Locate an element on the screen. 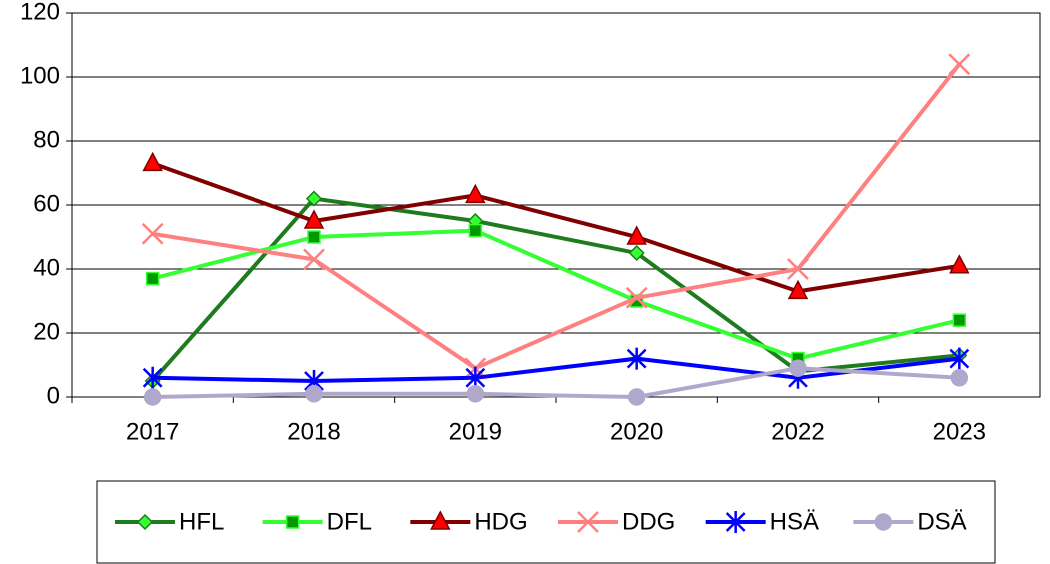 The width and height of the screenshot is (1050, 564). y-tick-label: 20 is located at coordinates (46, 331).